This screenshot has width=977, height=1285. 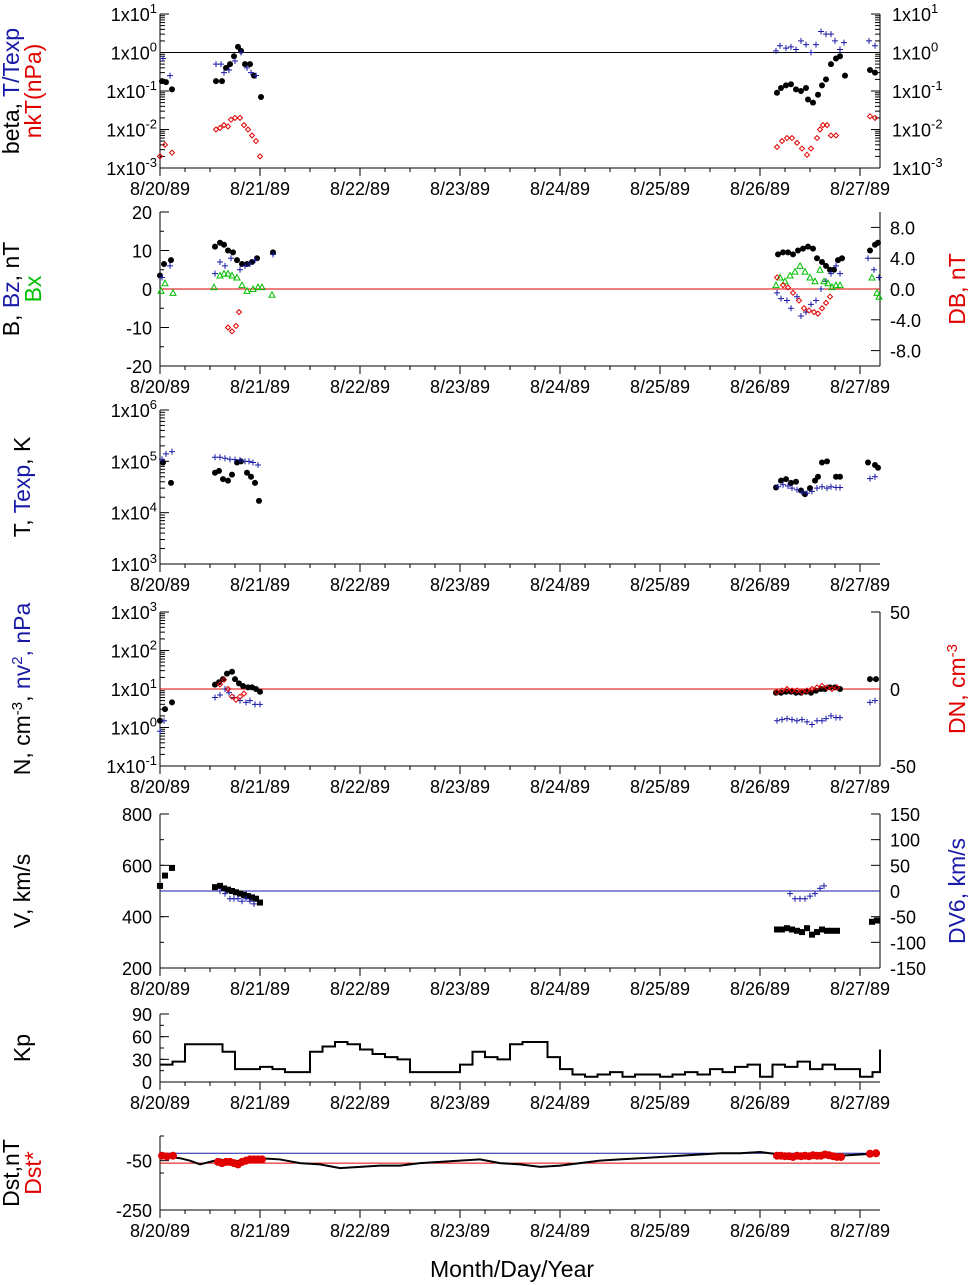 I want to click on y-tick-label-exponent: -1, so click(x=151, y=85).